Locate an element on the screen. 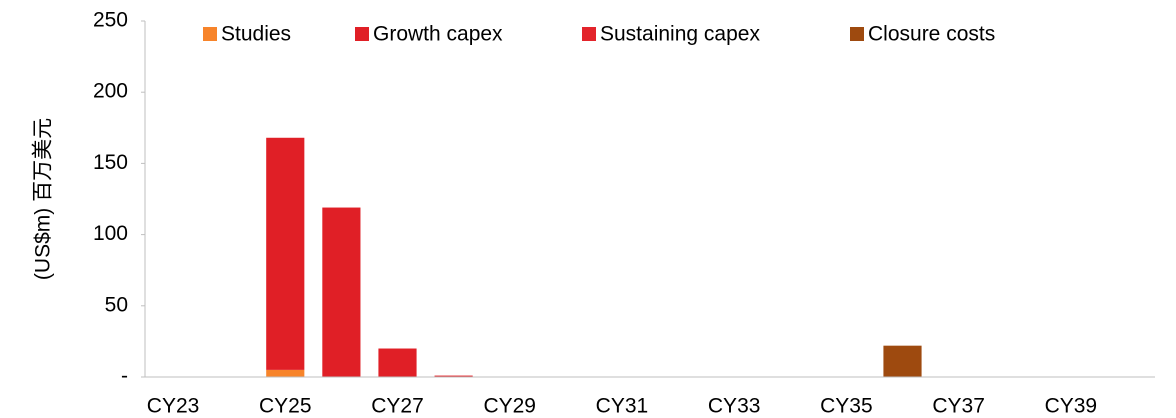  y-tick-label: 150 is located at coordinates (110, 162).